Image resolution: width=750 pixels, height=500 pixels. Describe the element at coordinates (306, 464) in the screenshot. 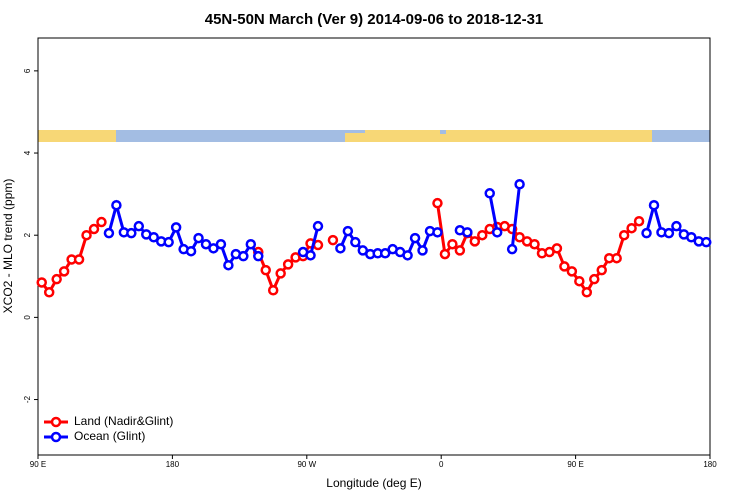

I see `x-tick-label: 90 W` at that location.